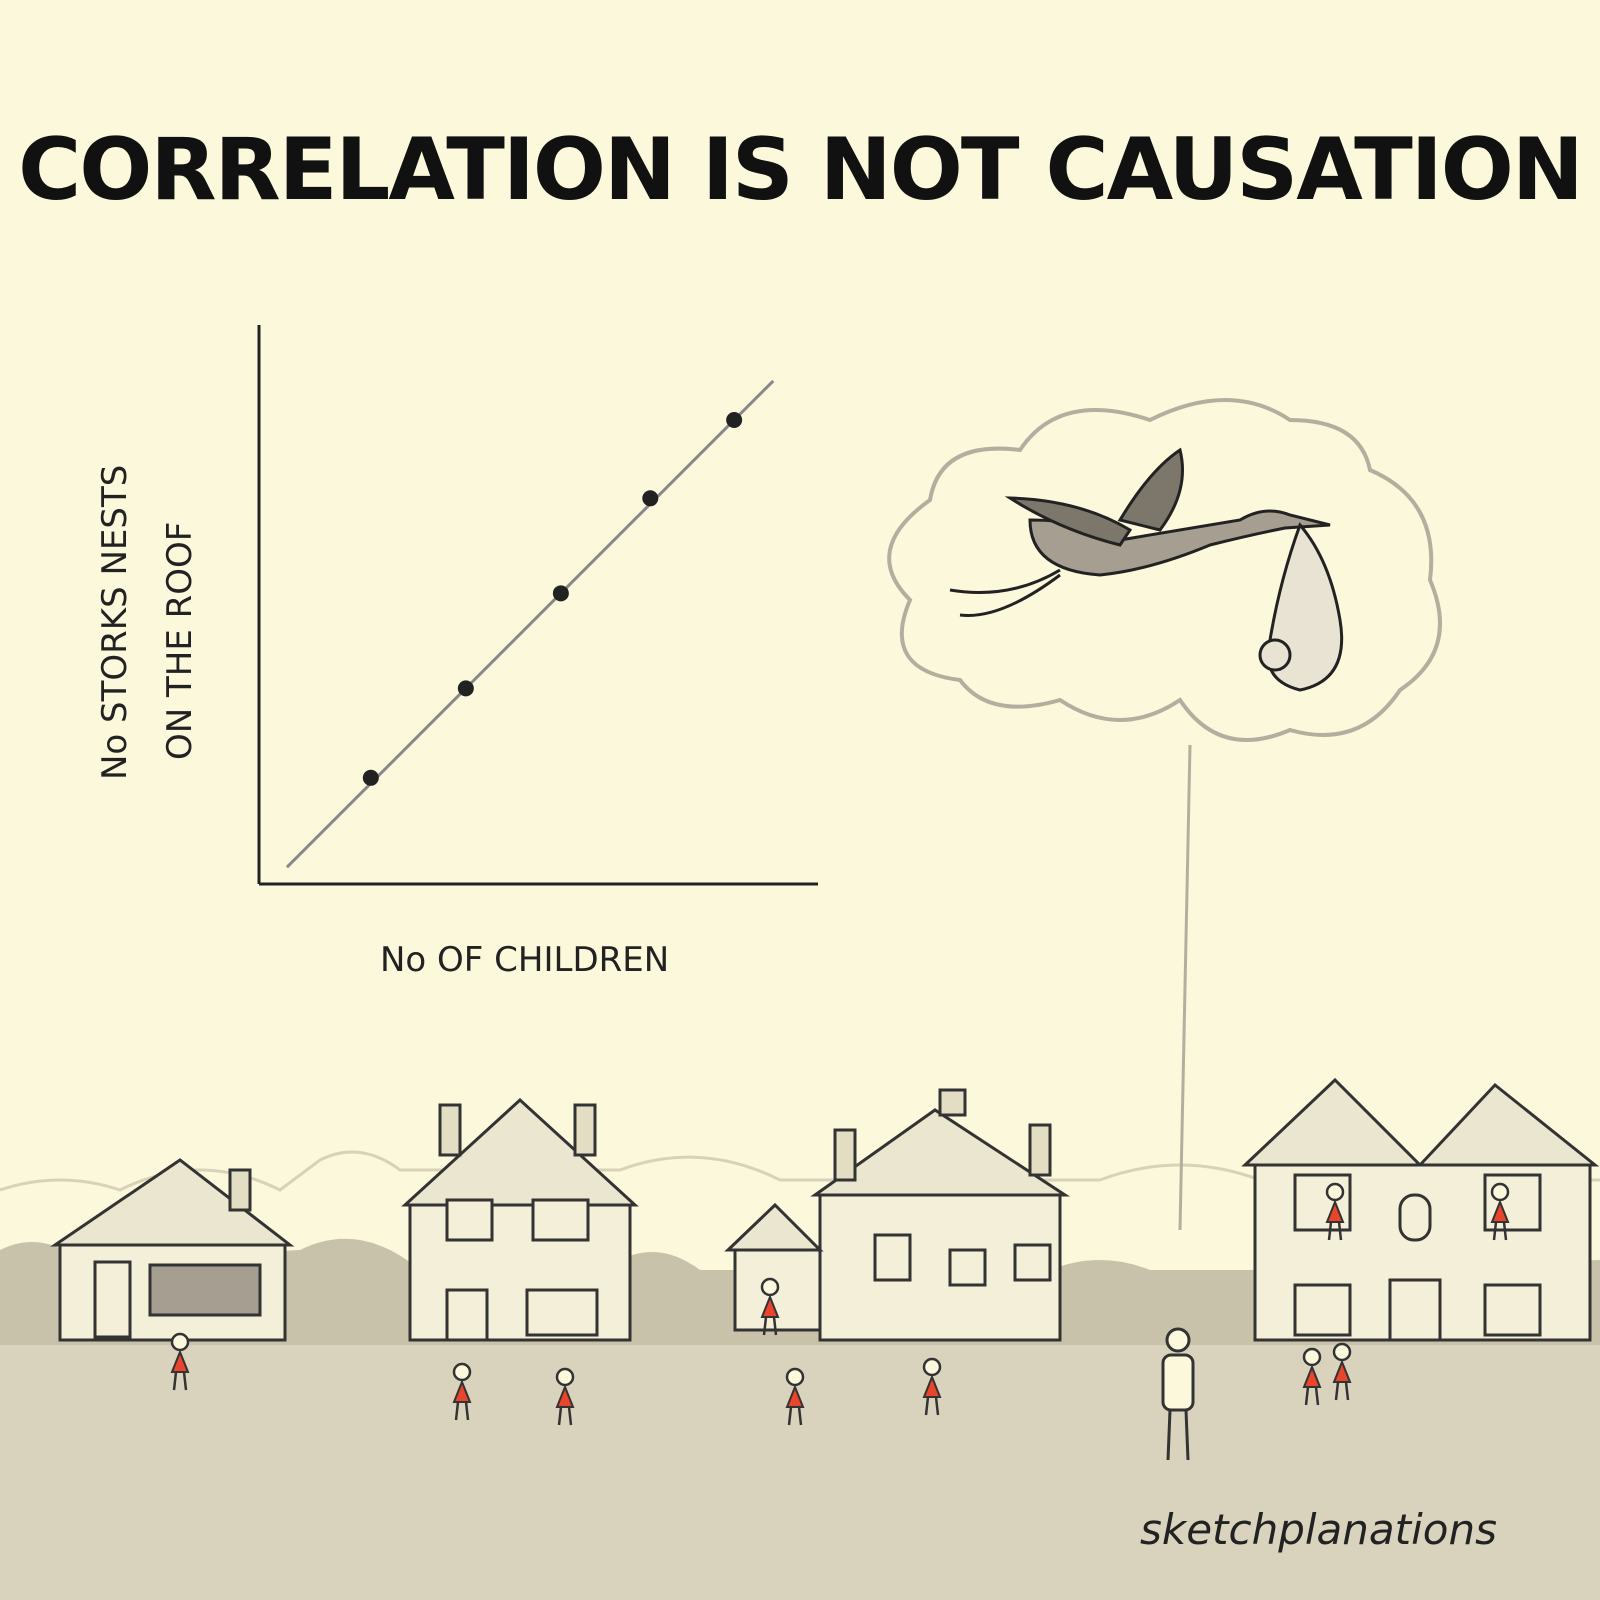  What do you see at coordinates (115, 622) in the screenshot?
I see `y-axis-label-line-1: No STORKS NESTS` at bounding box center [115, 622].